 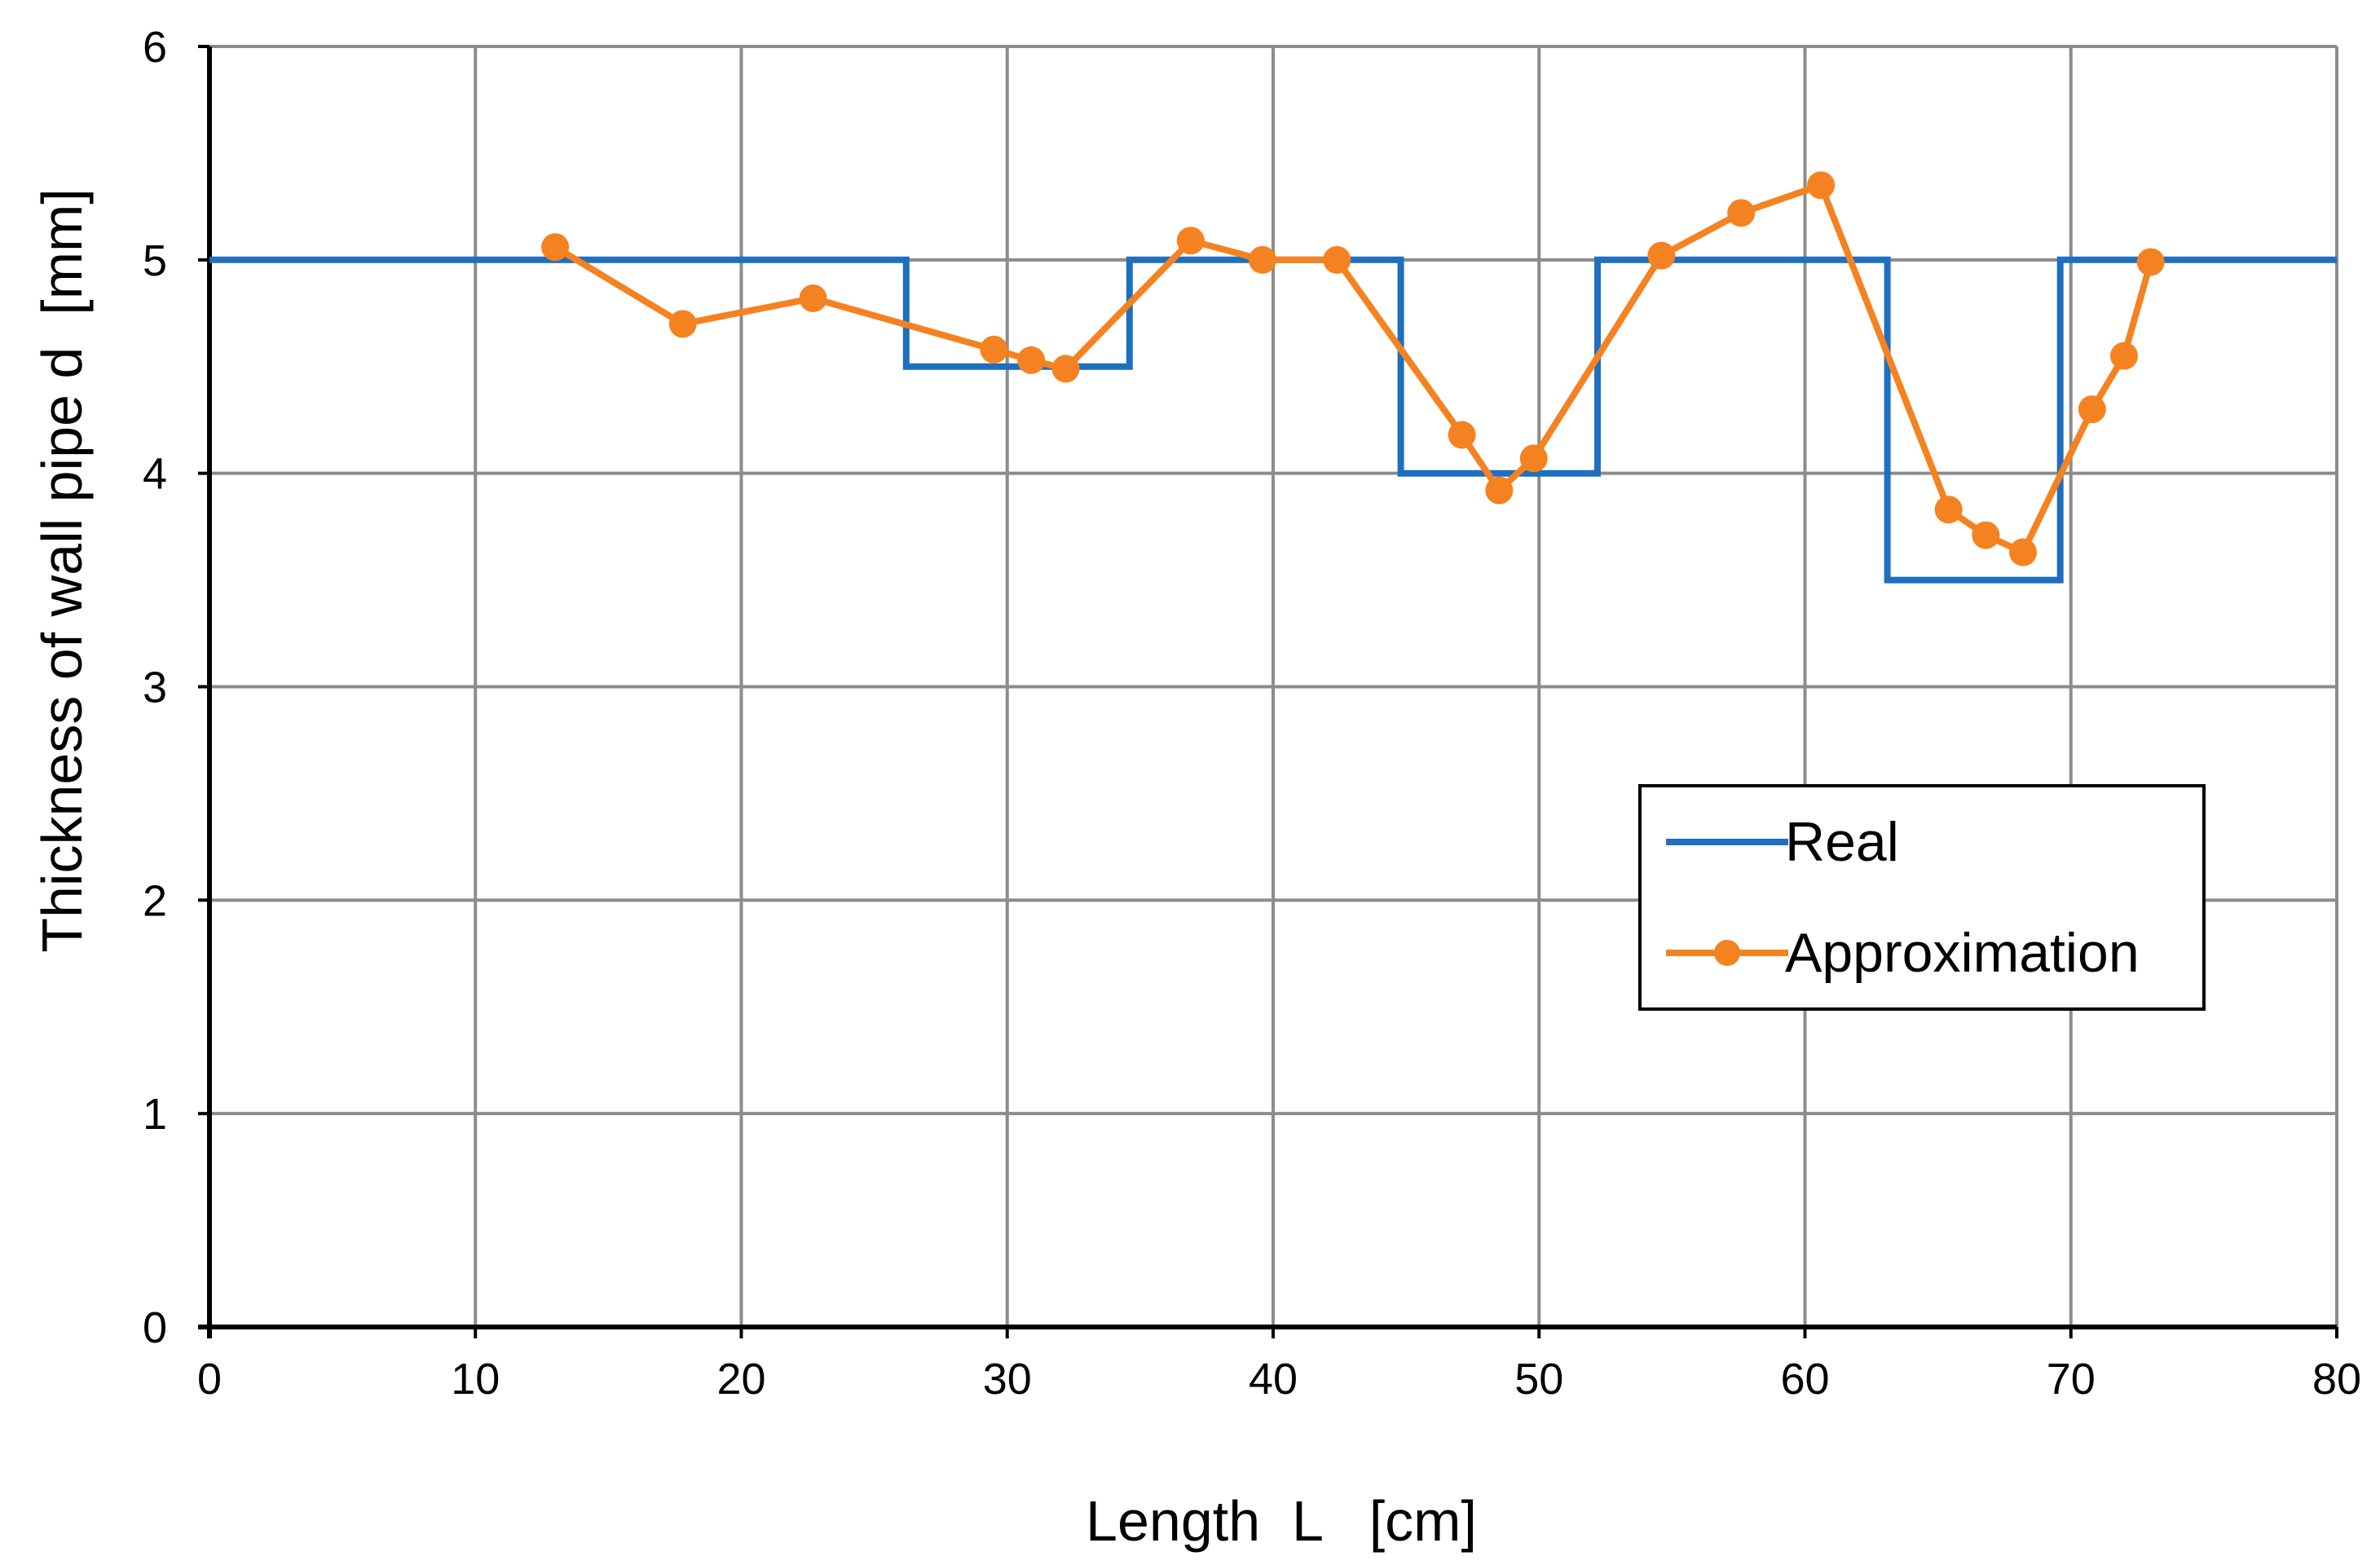 What do you see at coordinates (1842, 842) in the screenshot?
I see `legend-real-label: Real` at bounding box center [1842, 842].